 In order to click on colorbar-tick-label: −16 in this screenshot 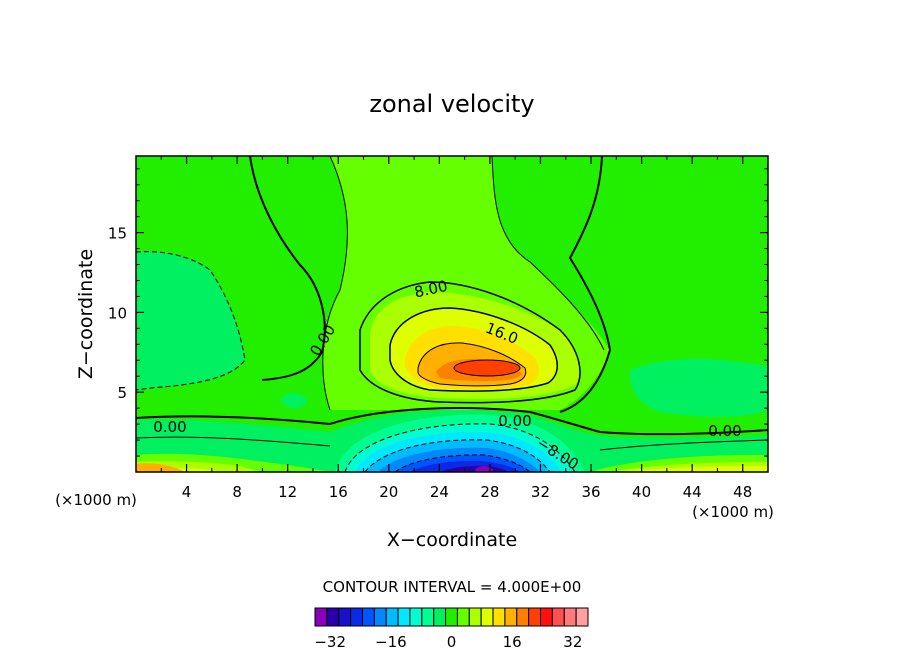, I will do `click(391, 642)`.